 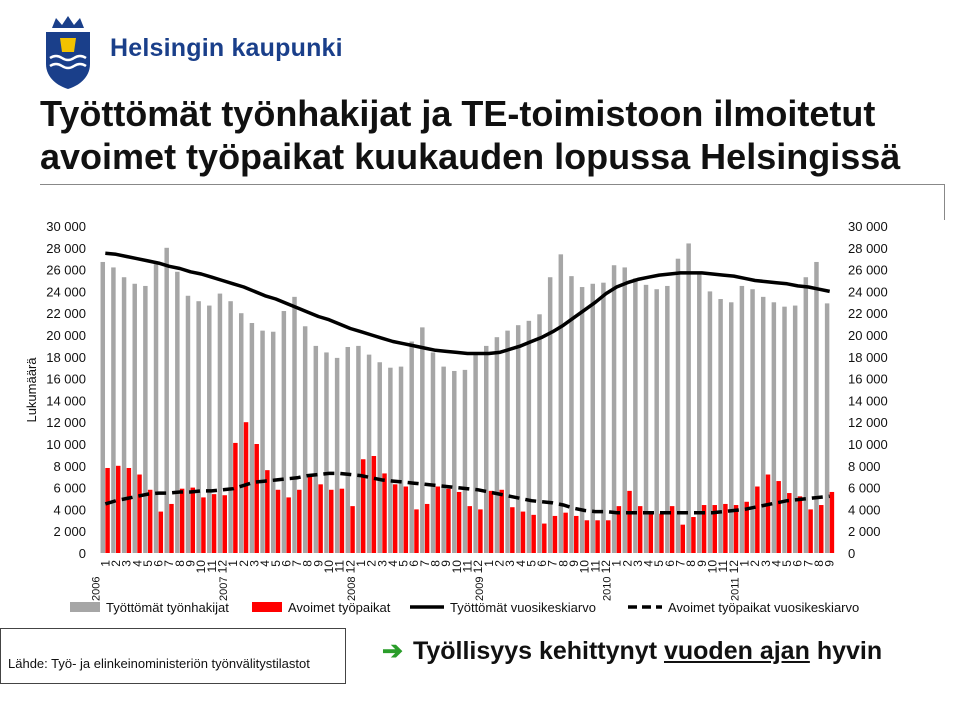 What do you see at coordinates (736, 651) in the screenshot?
I see `note-text-underlined: vuoden ajan` at bounding box center [736, 651].